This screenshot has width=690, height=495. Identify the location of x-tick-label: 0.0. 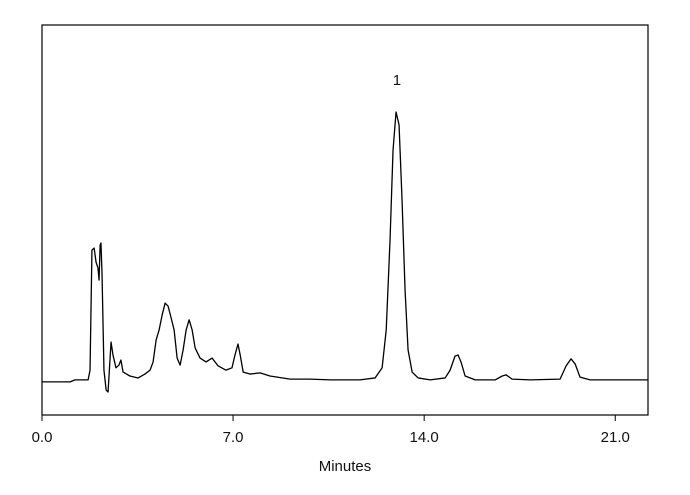
(42, 437).